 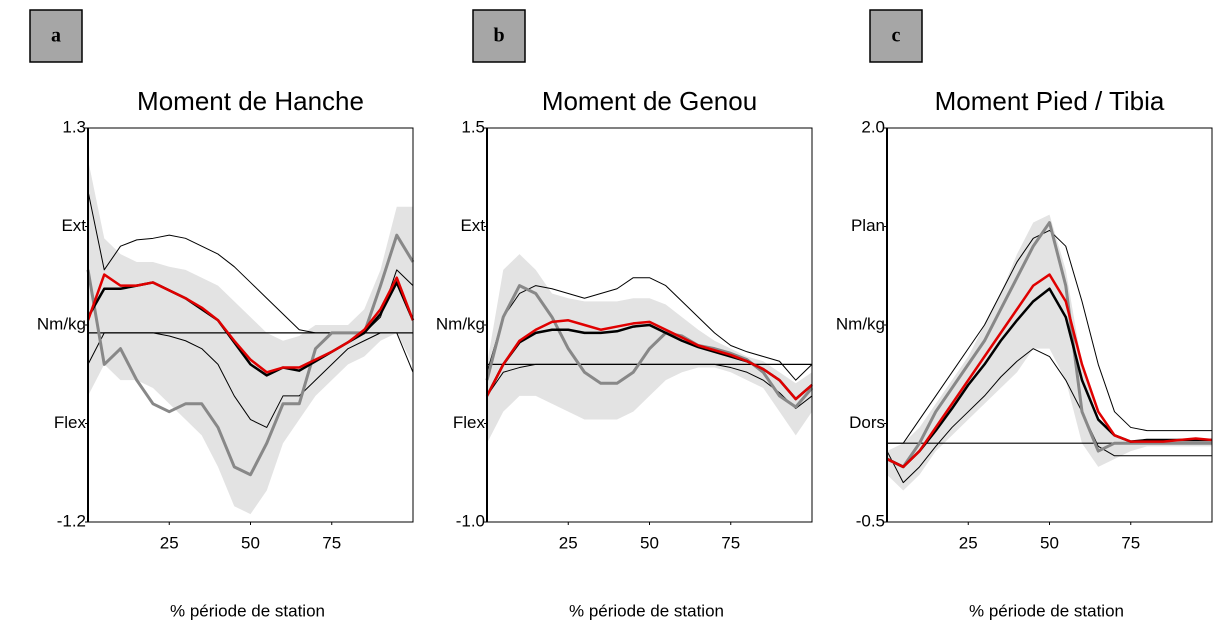 What do you see at coordinates (1050, 101) in the screenshot?
I see `chart-title: Moment Pied / Tibia` at bounding box center [1050, 101].